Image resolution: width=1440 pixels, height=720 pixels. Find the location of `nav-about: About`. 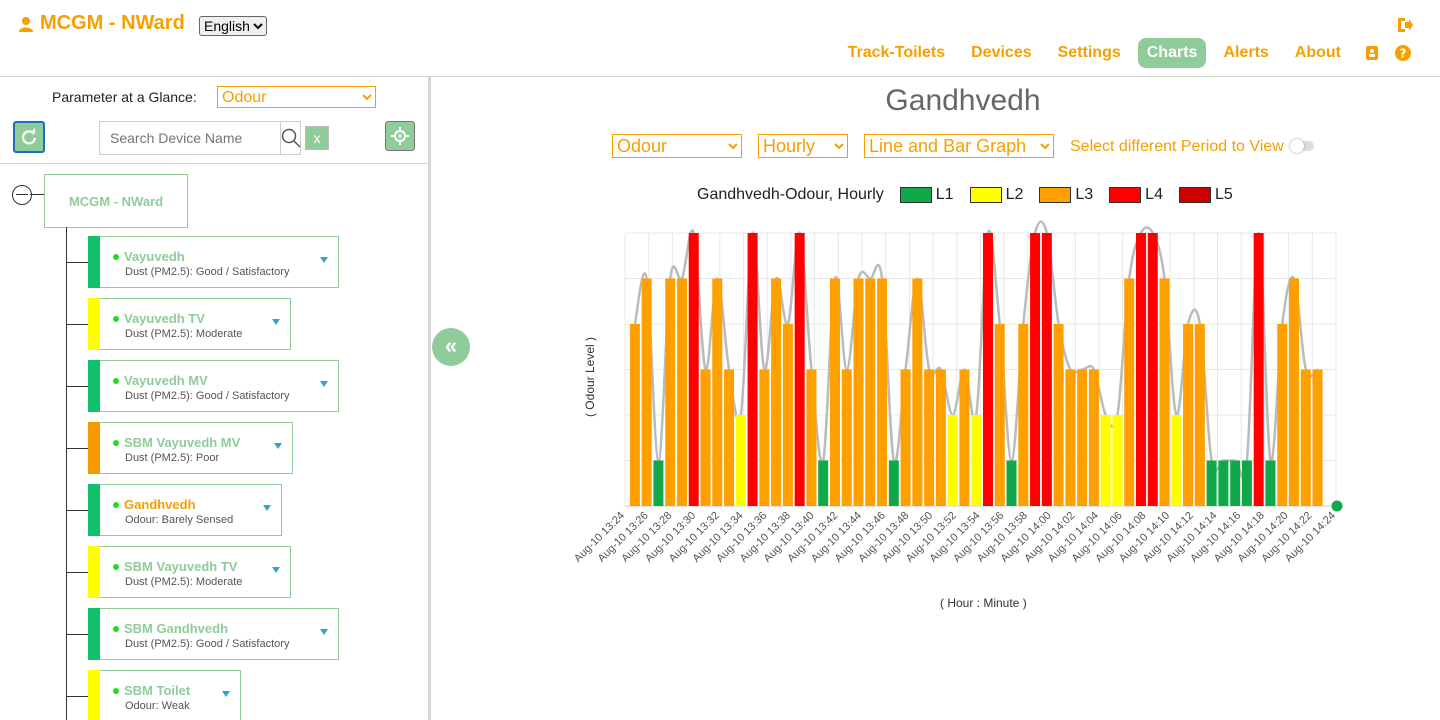

nav-about: About is located at coordinates (1317, 52).